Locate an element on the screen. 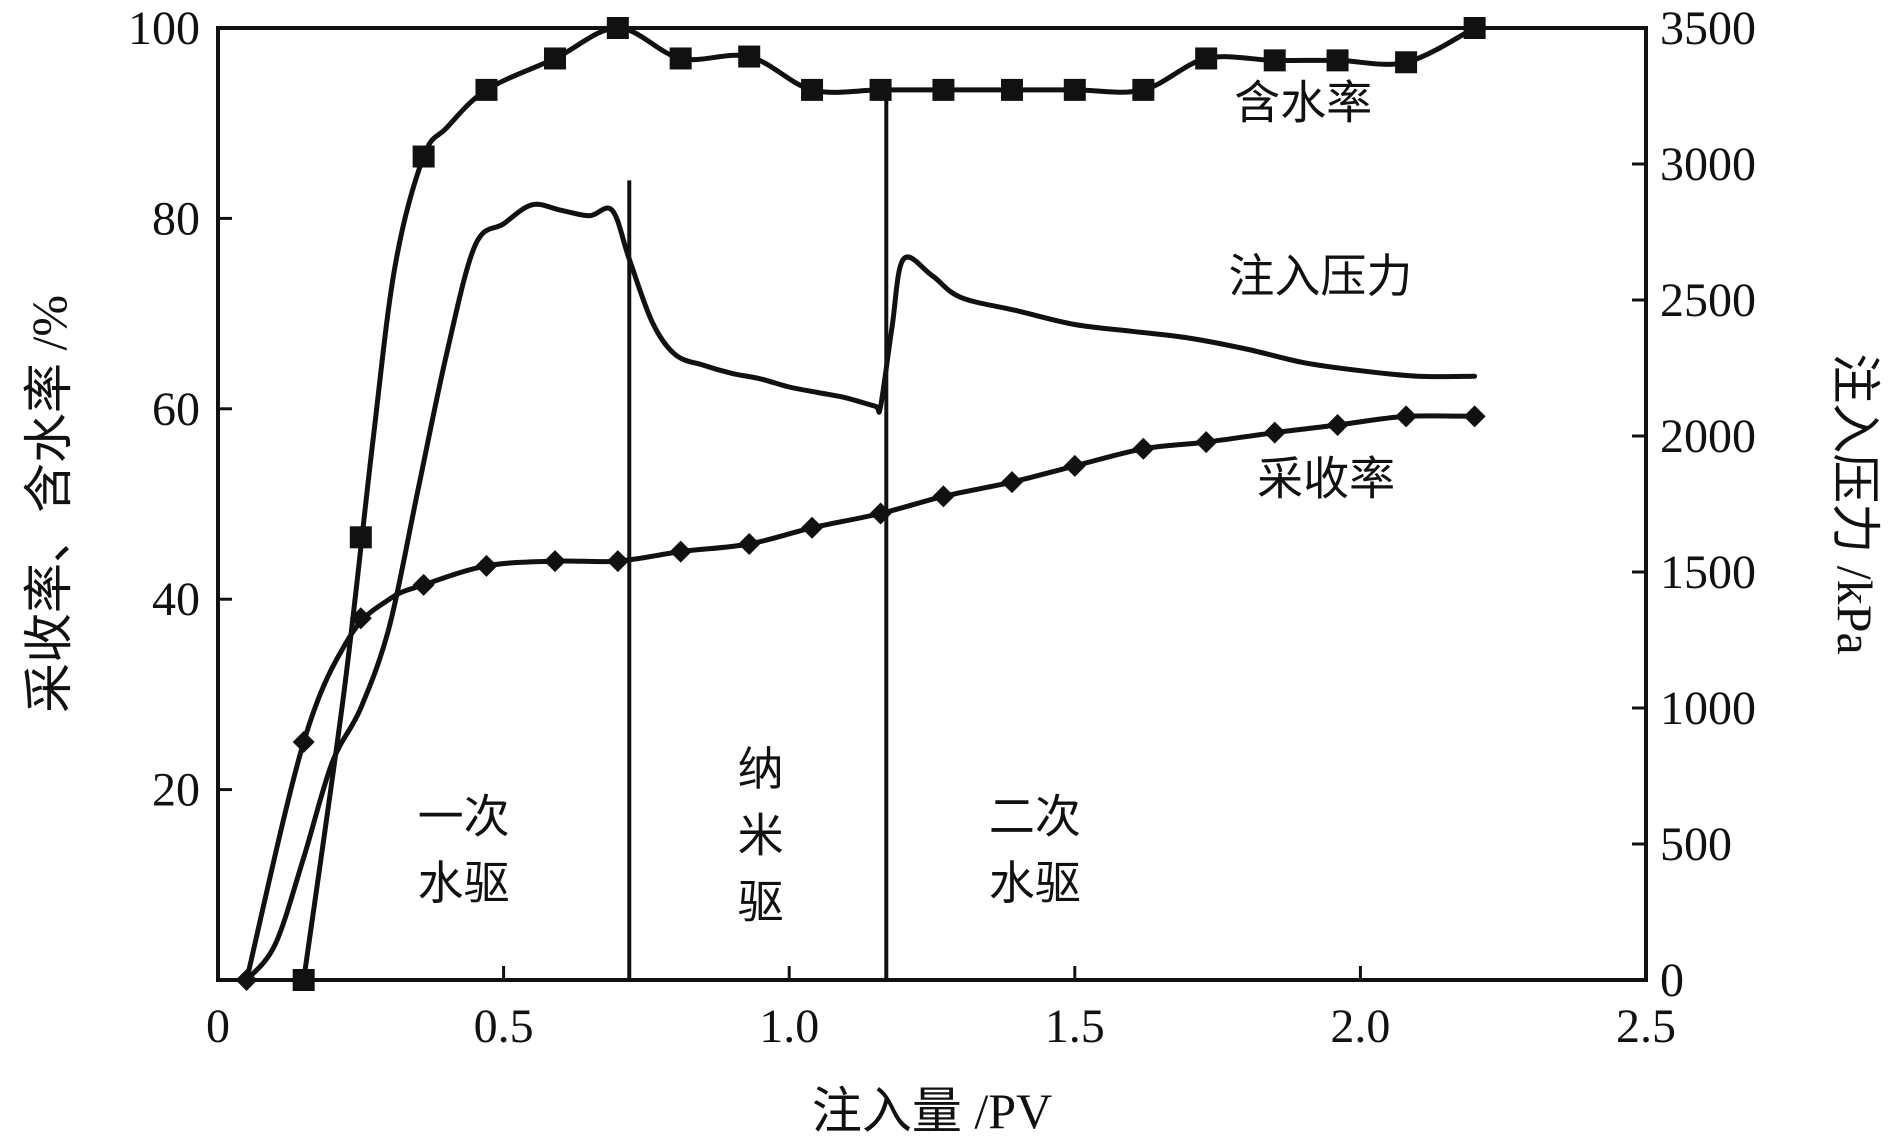  y-right-tick-label: 2000 is located at coordinates (1708, 436).